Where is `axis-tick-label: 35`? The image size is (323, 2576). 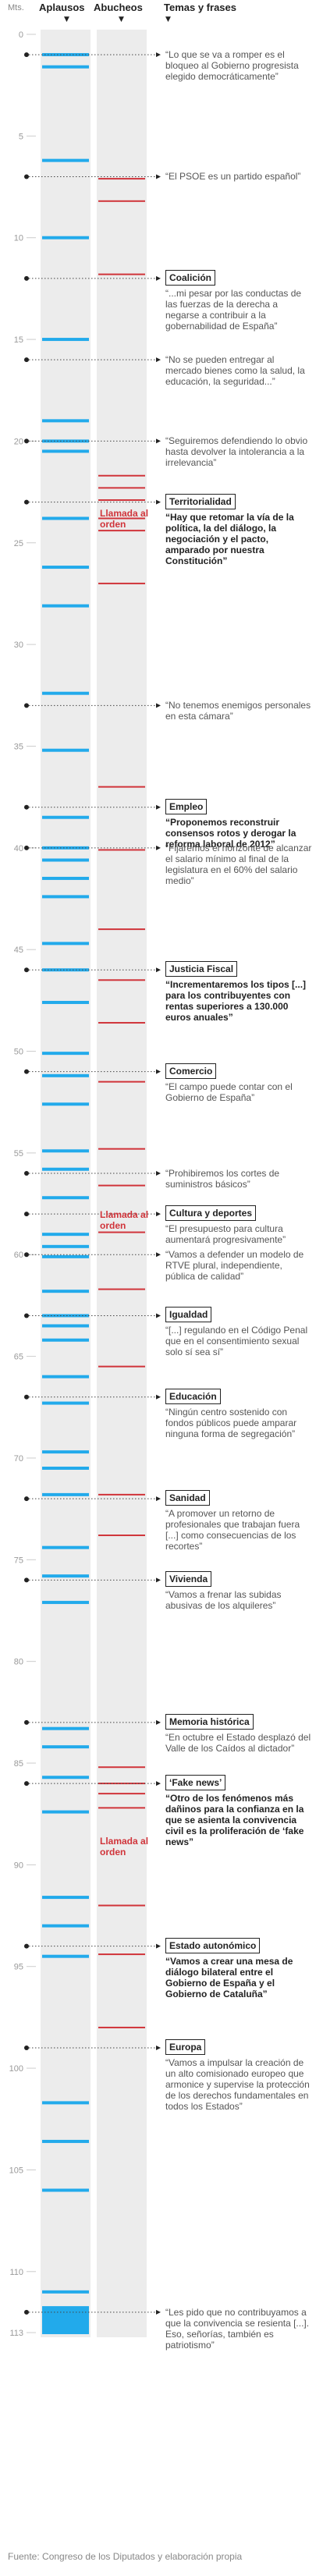
axis-tick-label: 35 is located at coordinates (18, 746).